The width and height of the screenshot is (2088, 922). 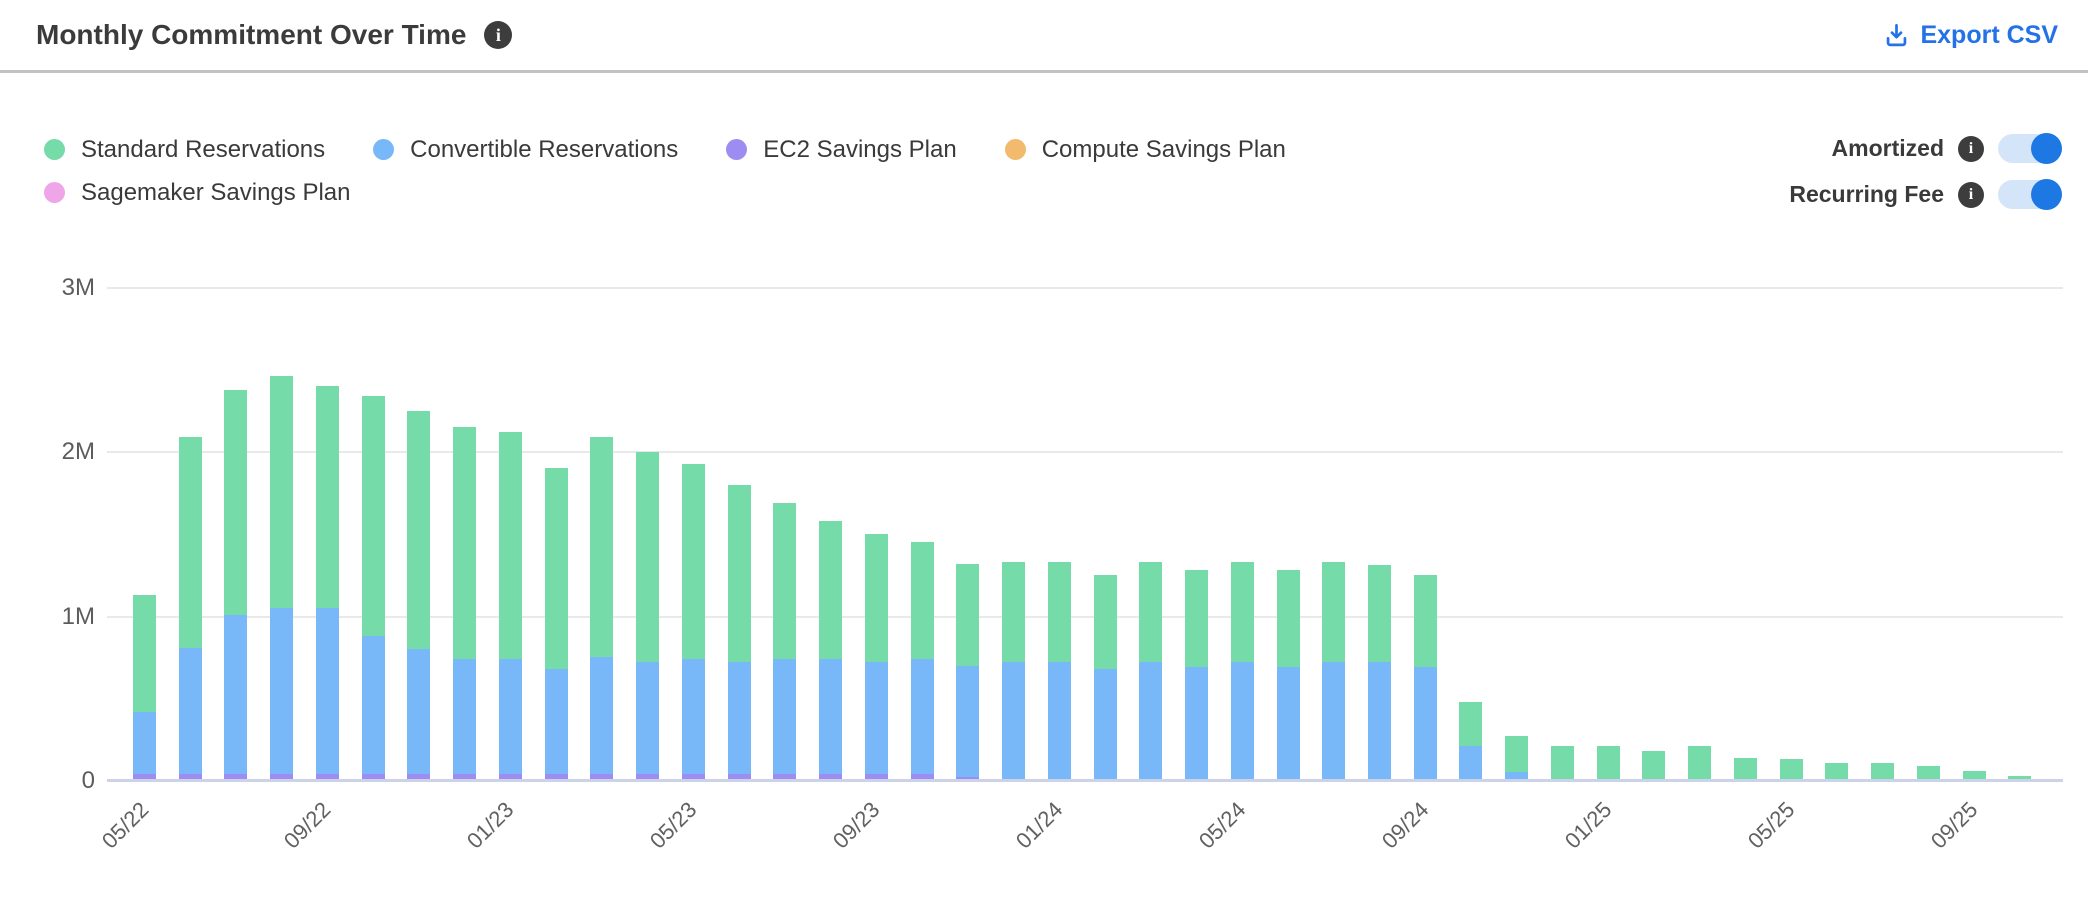 I want to click on gridline-1m, so click(x=1085, y=616).